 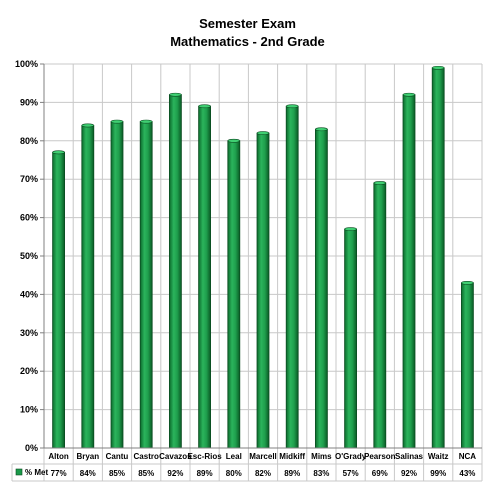 I want to click on data-value-label: 57%, so click(x=351, y=473).